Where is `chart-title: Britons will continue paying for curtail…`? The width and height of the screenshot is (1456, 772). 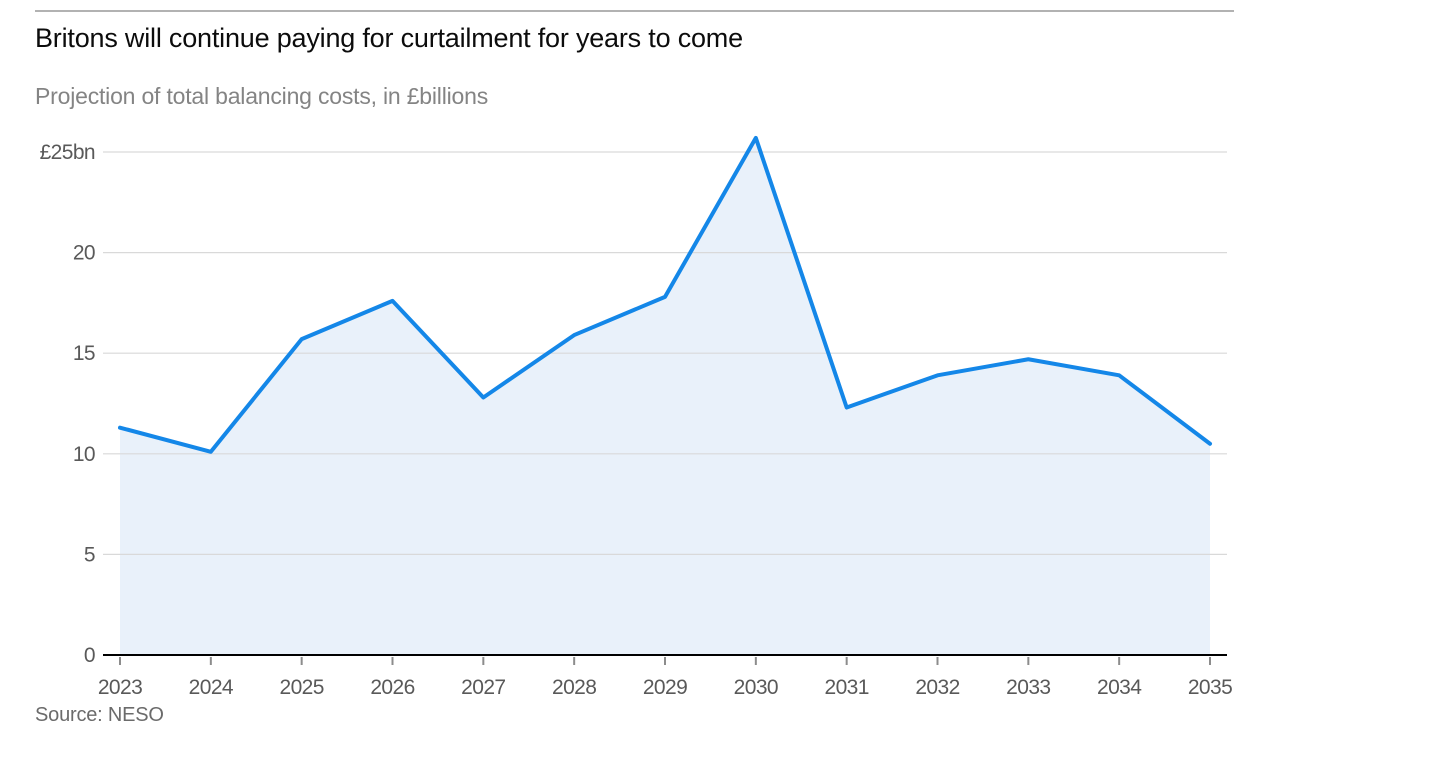
chart-title: Britons will continue paying for curtail… is located at coordinates (389, 38).